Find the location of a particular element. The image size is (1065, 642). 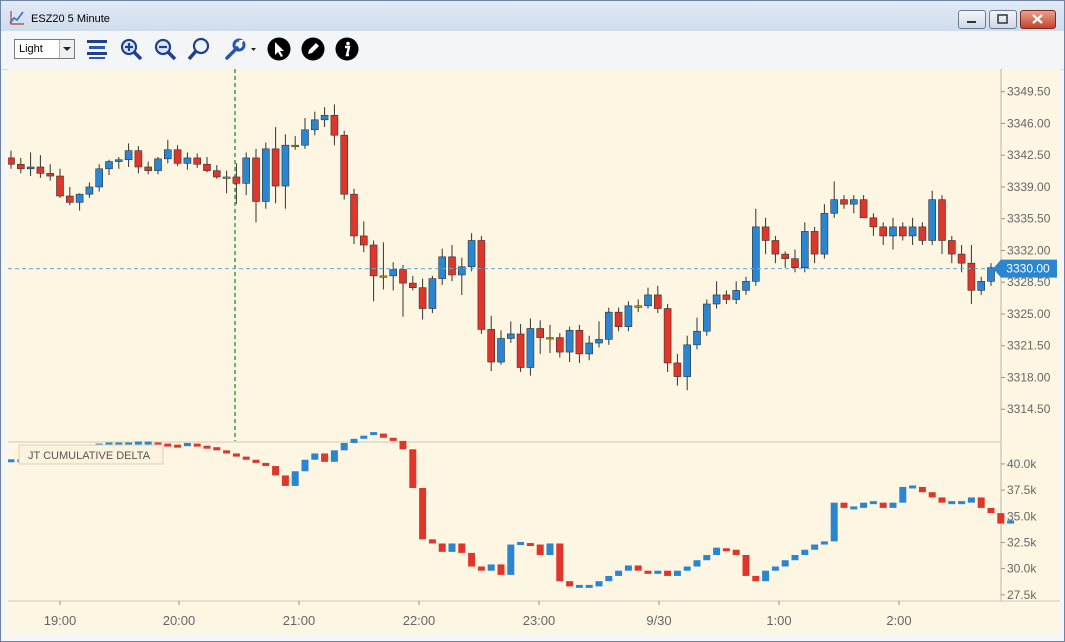

zoom-fit-icon is located at coordinates (199, 49).